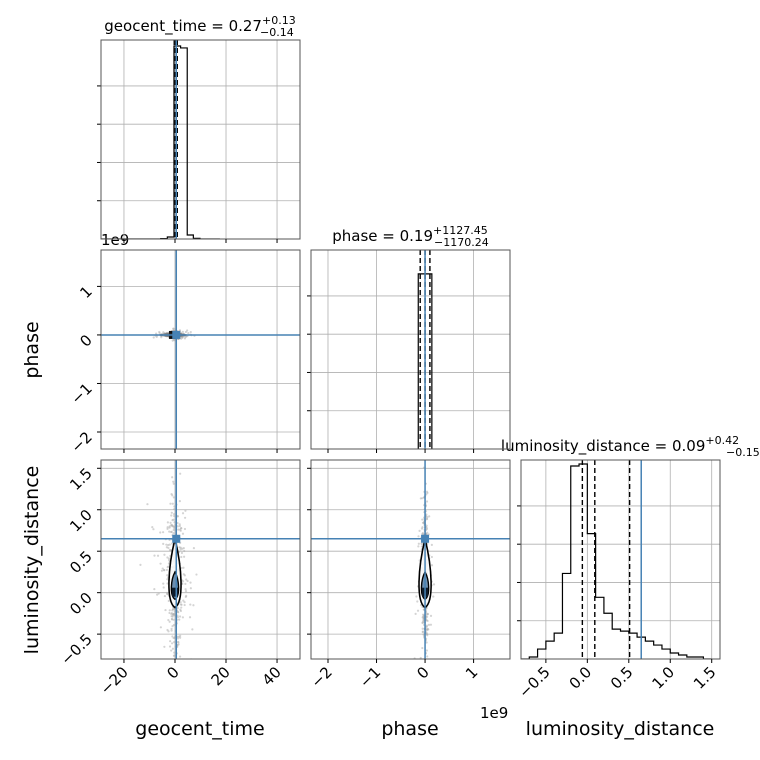 The height and width of the screenshot is (760, 760). I want to click on xlabel-phase: phase, so click(409, 729).